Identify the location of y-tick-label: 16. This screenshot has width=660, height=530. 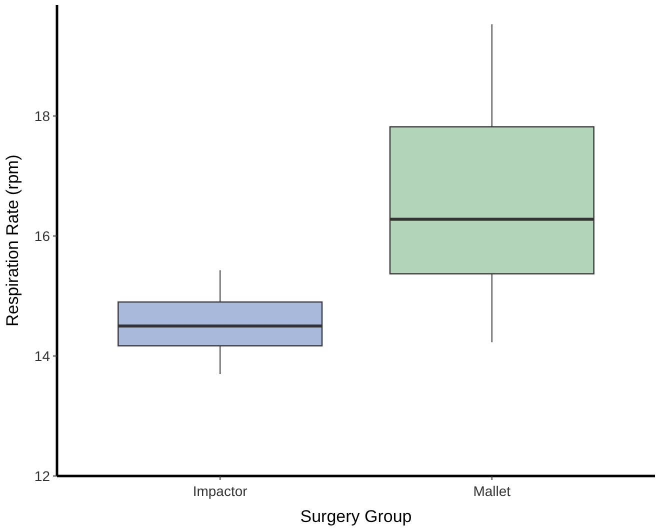
(42, 236).